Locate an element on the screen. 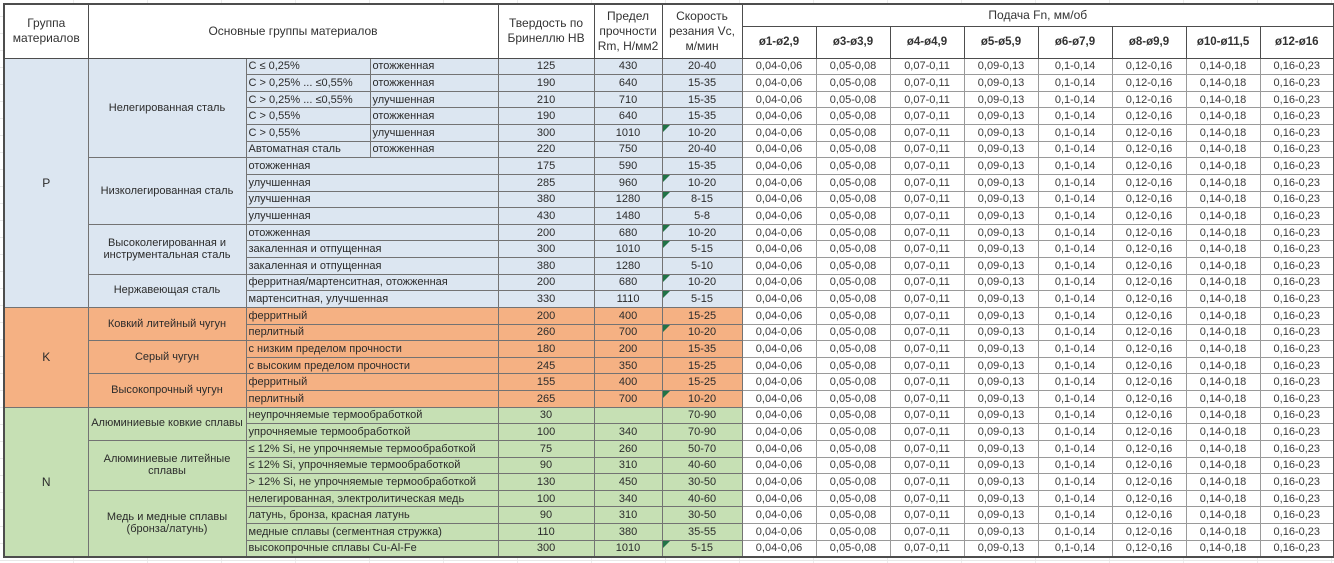  material-detail-treatment: улучшенная is located at coordinates (434, 133).